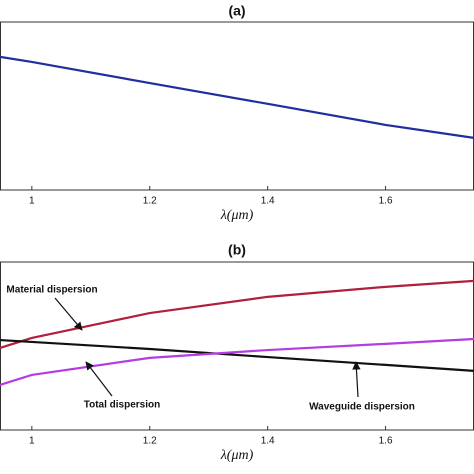 The height and width of the screenshot is (474, 474). What do you see at coordinates (51, 290) in the screenshot?
I see `annotation: Material dispersion` at bounding box center [51, 290].